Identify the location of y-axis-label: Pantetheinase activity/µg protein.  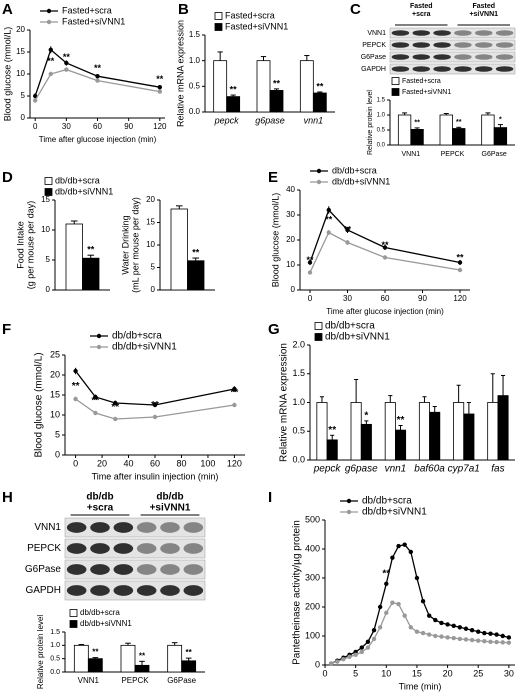
(297, 592).